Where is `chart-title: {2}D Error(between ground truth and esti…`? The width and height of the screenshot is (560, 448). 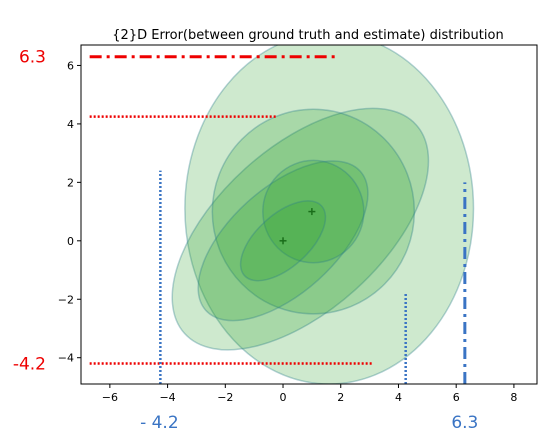 chart-title: {2}D Error(between ground truth and esti… is located at coordinates (307, 35).